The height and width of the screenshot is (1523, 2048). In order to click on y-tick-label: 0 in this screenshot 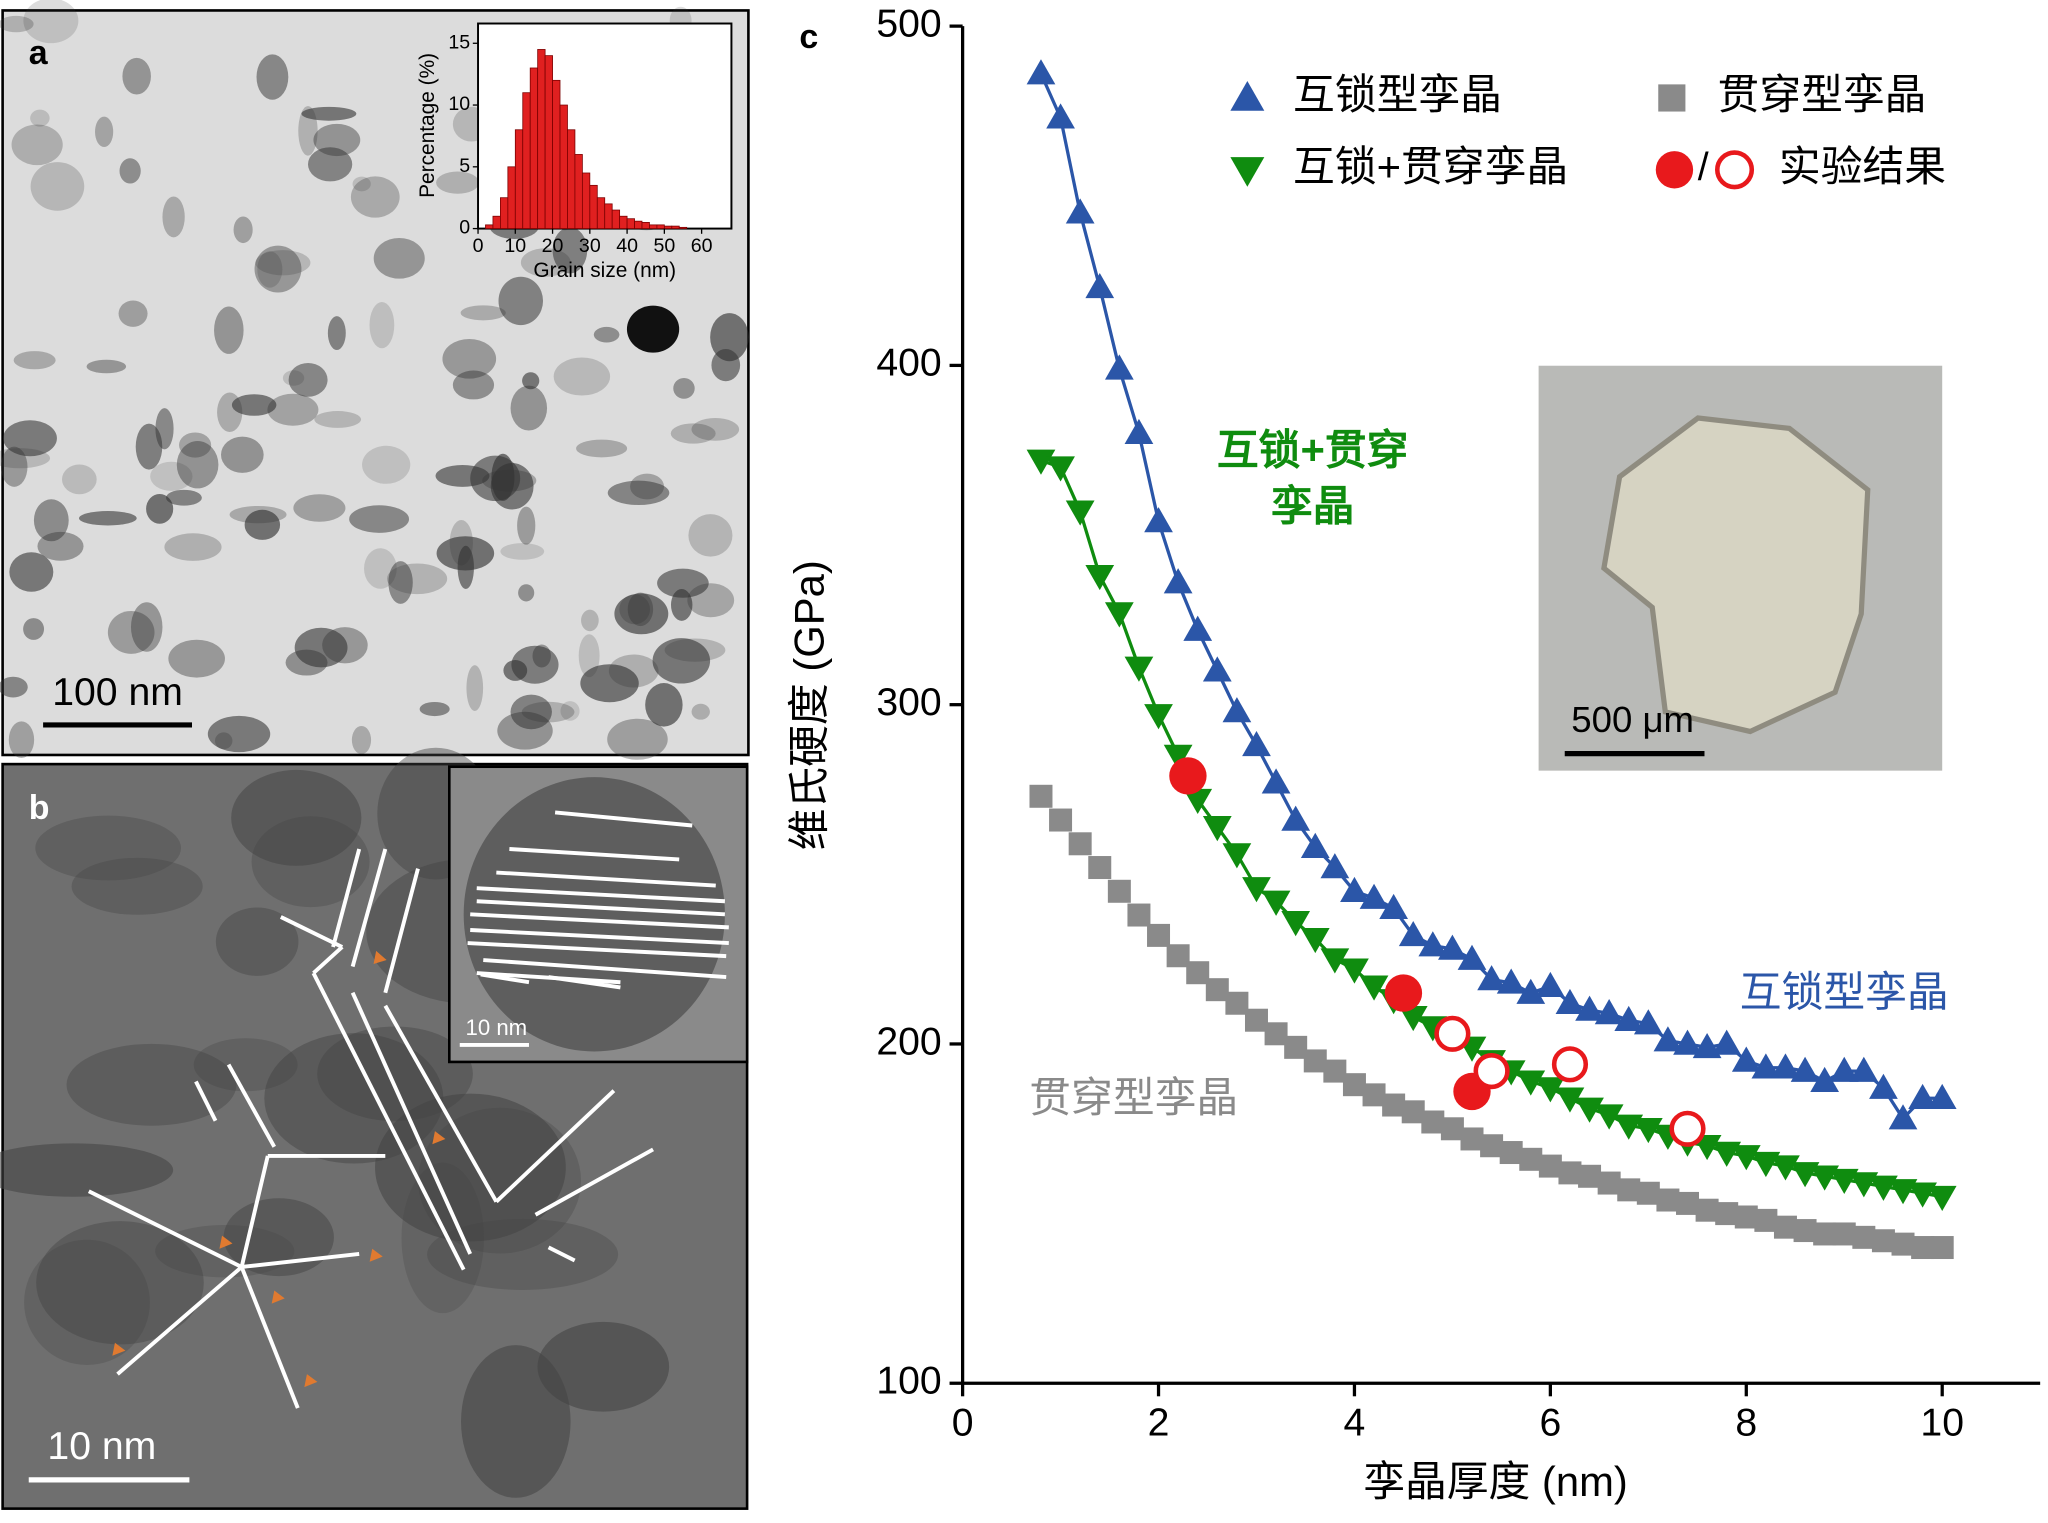, I will do `click(464, 228)`.